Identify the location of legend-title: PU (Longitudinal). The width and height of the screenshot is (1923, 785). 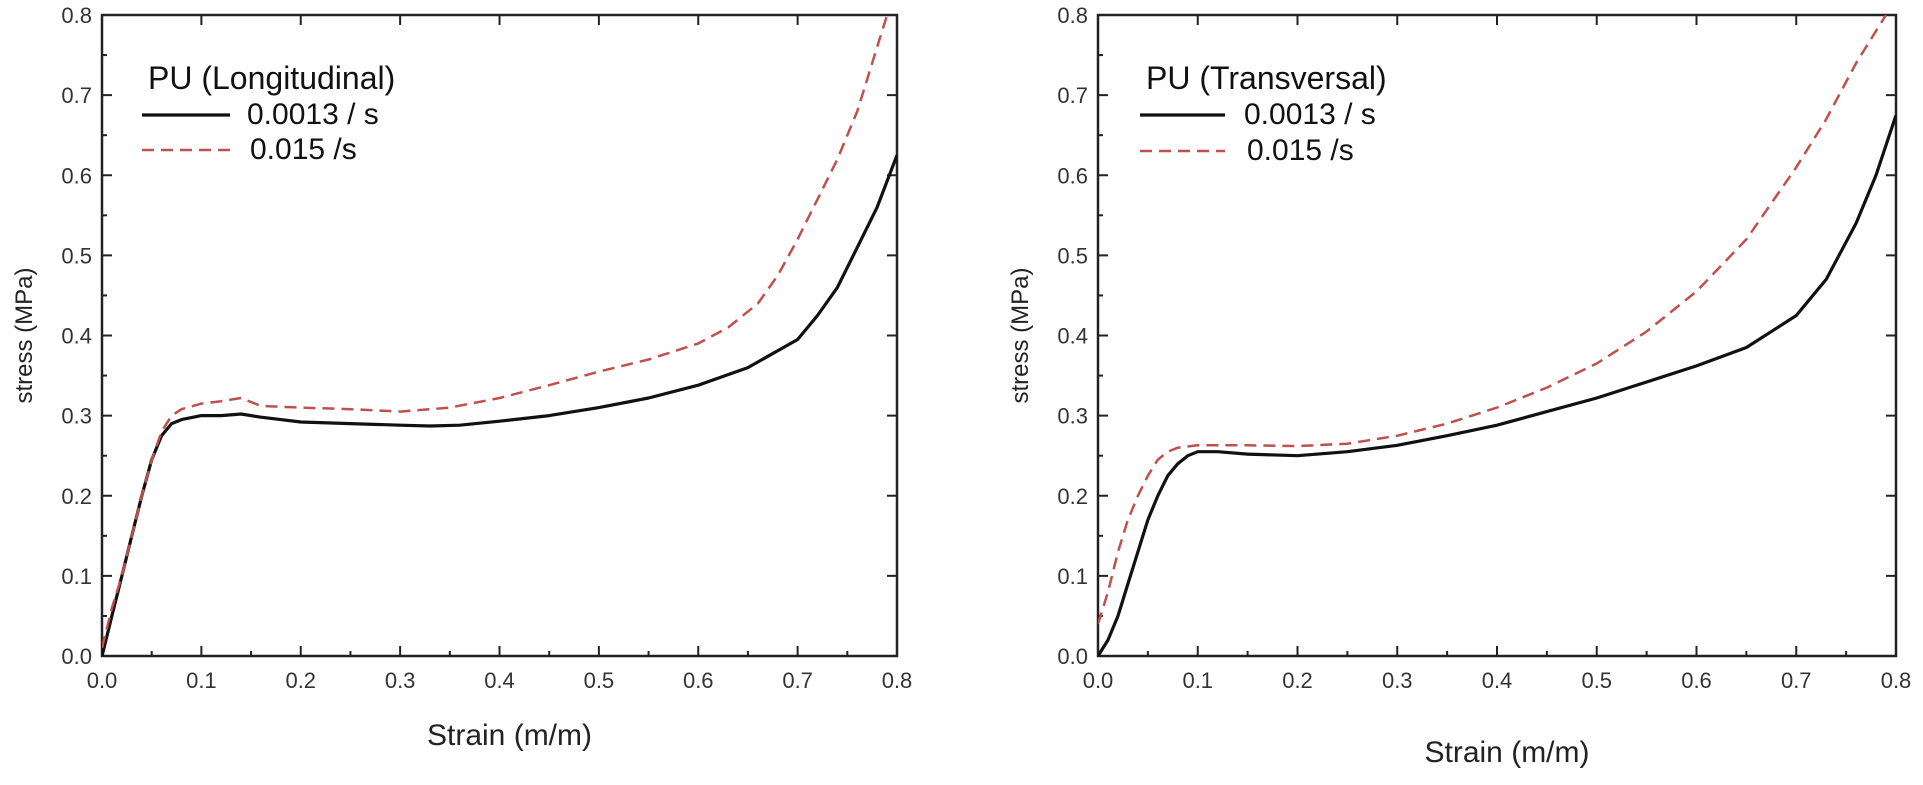
(271, 78).